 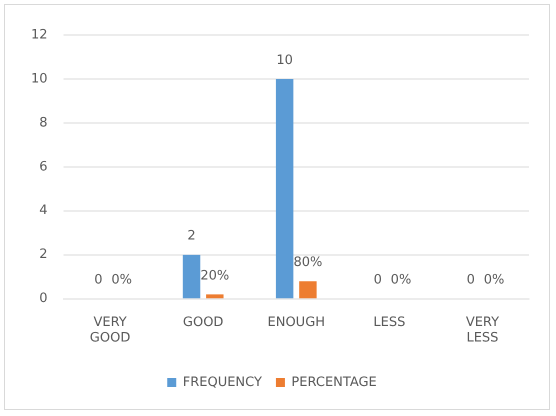 I want to click on legend-label: PERCENTAGE, so click(x=334, y=382).